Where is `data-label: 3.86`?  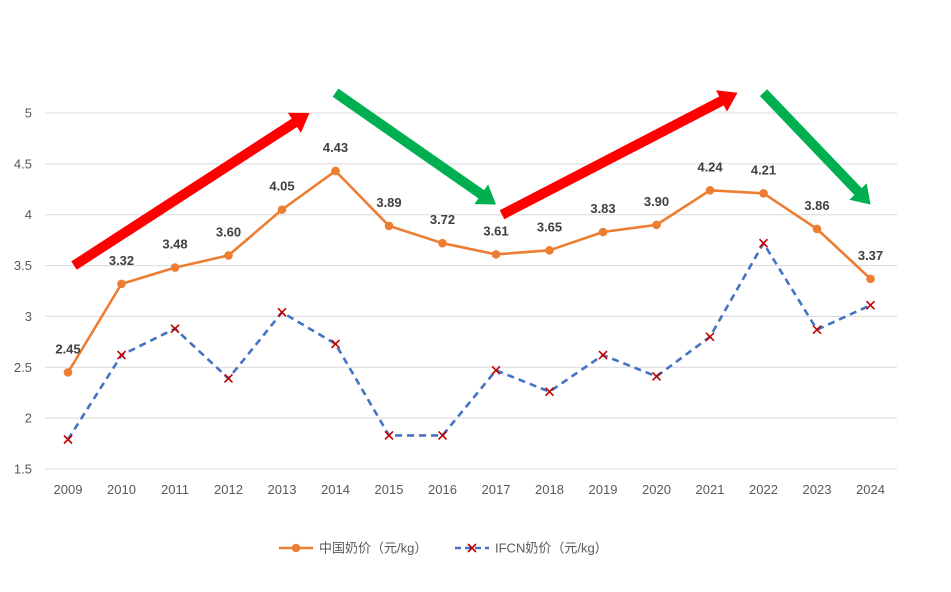 data-label: 3.86 is located at coordinates (816, 205).